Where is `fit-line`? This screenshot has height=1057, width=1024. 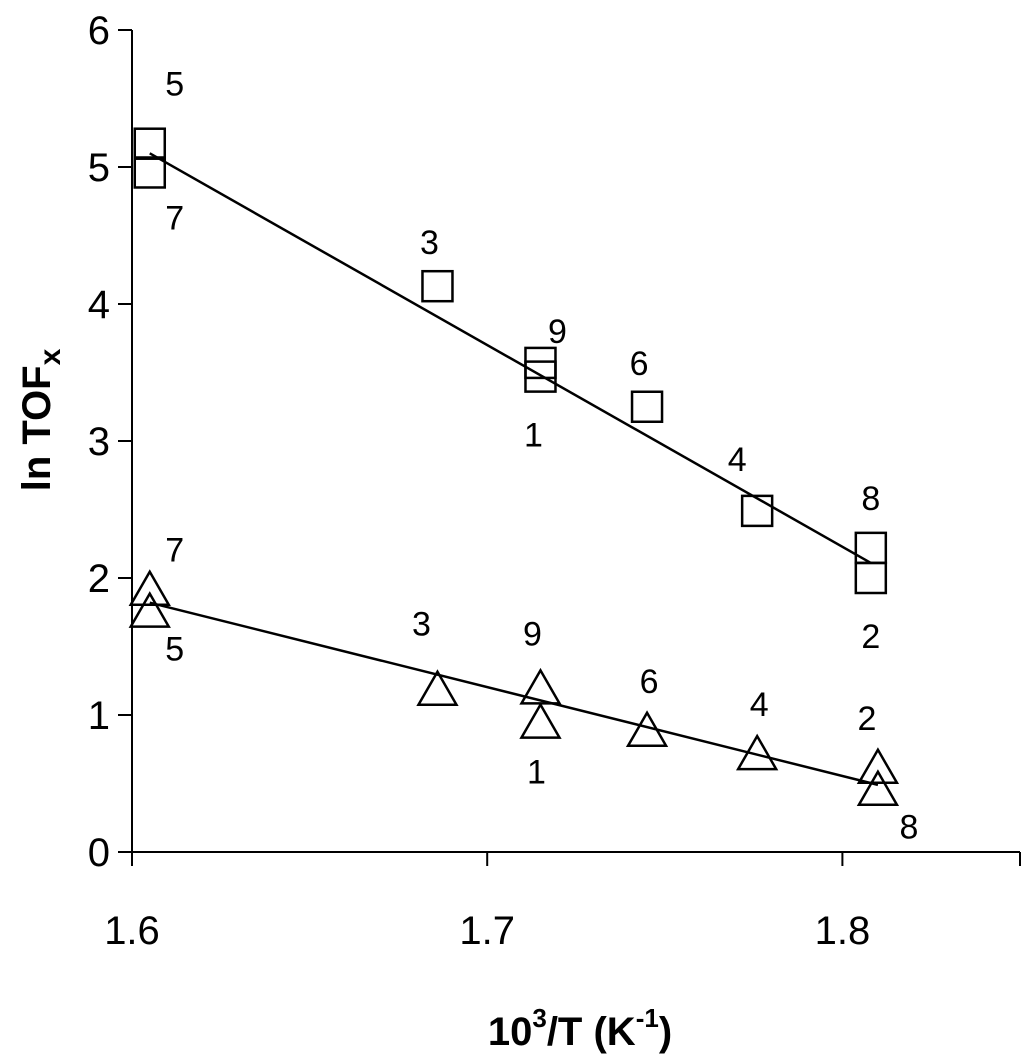 fit-line is located at coordinates (514, 694).